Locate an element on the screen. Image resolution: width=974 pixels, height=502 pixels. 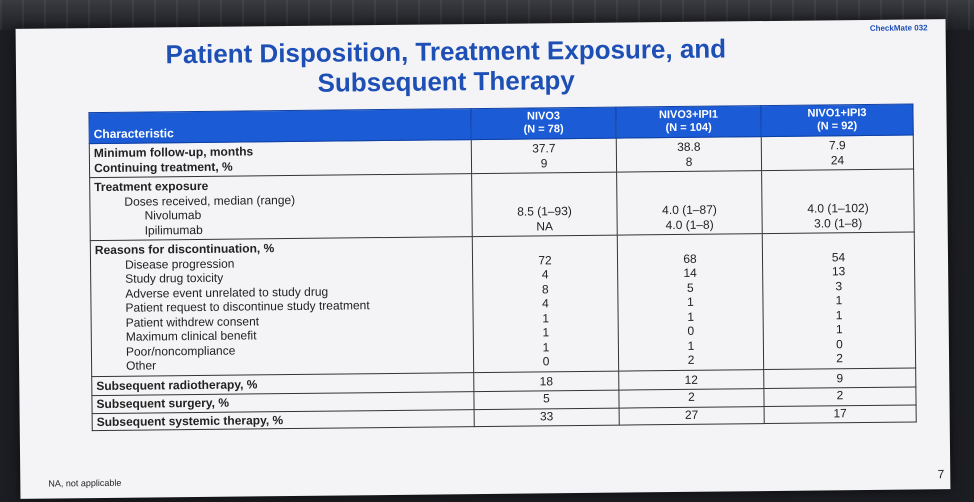
min-followup-value: 37.7 is located at coordinates (544, 148).